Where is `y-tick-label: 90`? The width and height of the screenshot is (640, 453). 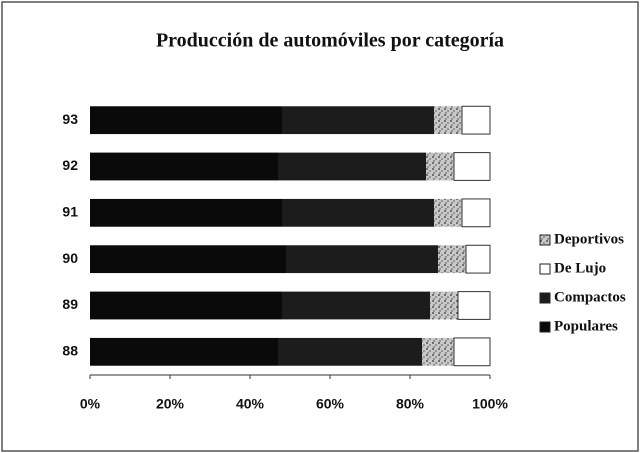
y-tick-label: 90 is located at coordinates (70, 258).